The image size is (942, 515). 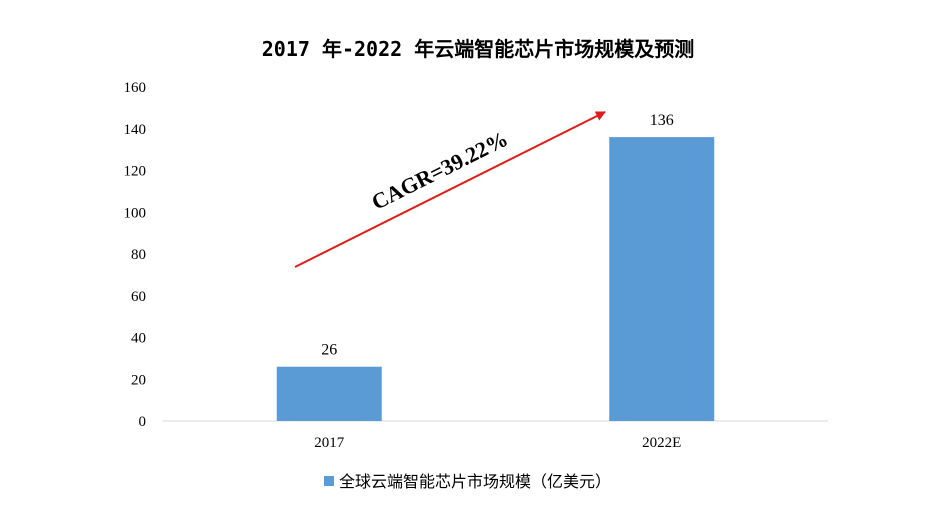 I want to click on legend-label: 全球云端智能芯片市场规模（亿美元）, so click(x=475, y=481).